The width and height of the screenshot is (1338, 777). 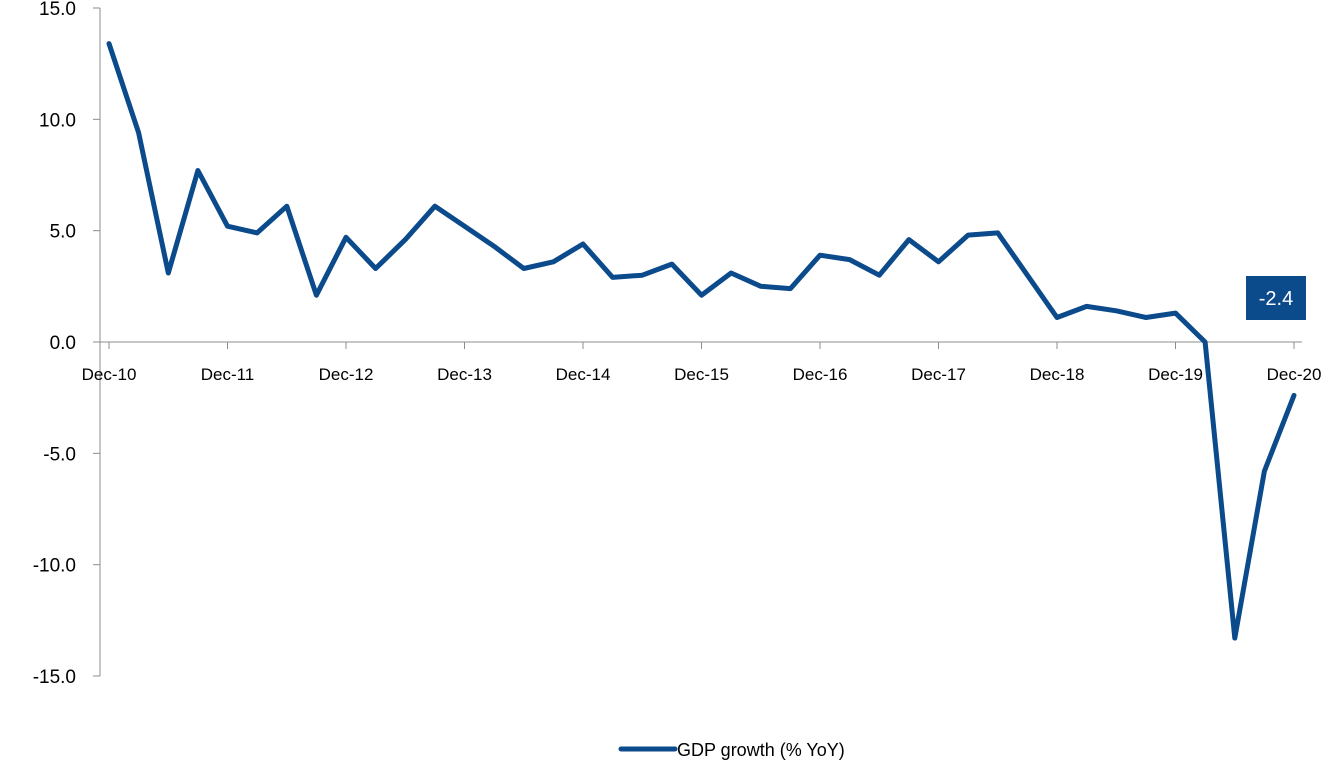 I want to click on y-tick-label: 5.0, so click(x=63, y=232).